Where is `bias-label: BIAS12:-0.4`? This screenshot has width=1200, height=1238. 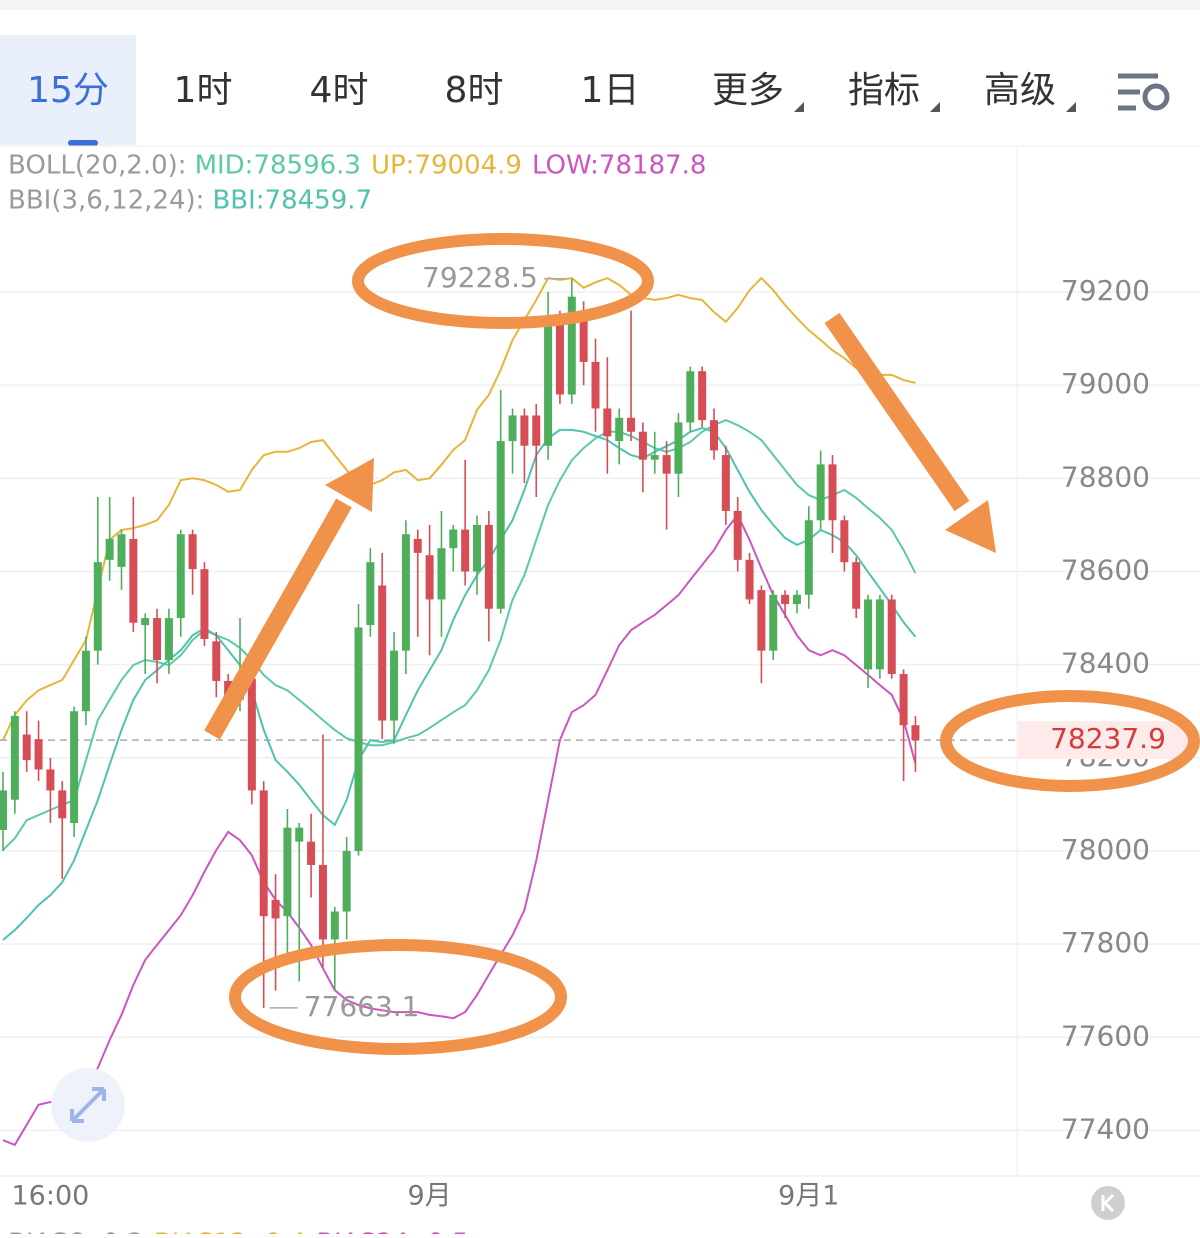
bias-label: BIAS12:-0.4 is located at coordinates (230, 1232).